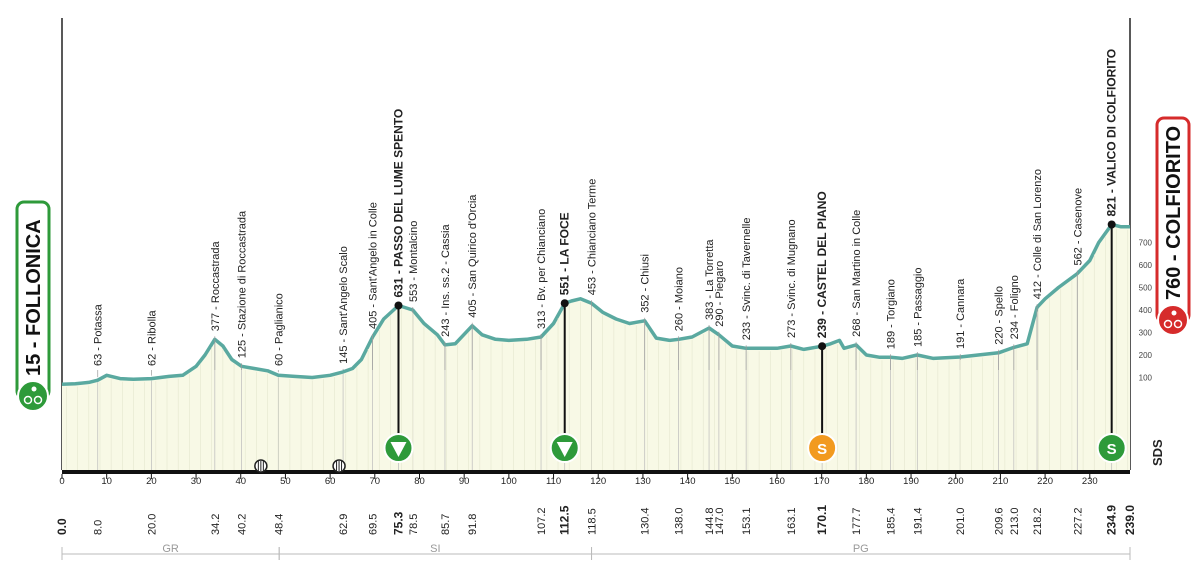 The width and height of the screenshot is (1200, 581). I want to click on km-tick-label: 75.3, so click(398, 523).